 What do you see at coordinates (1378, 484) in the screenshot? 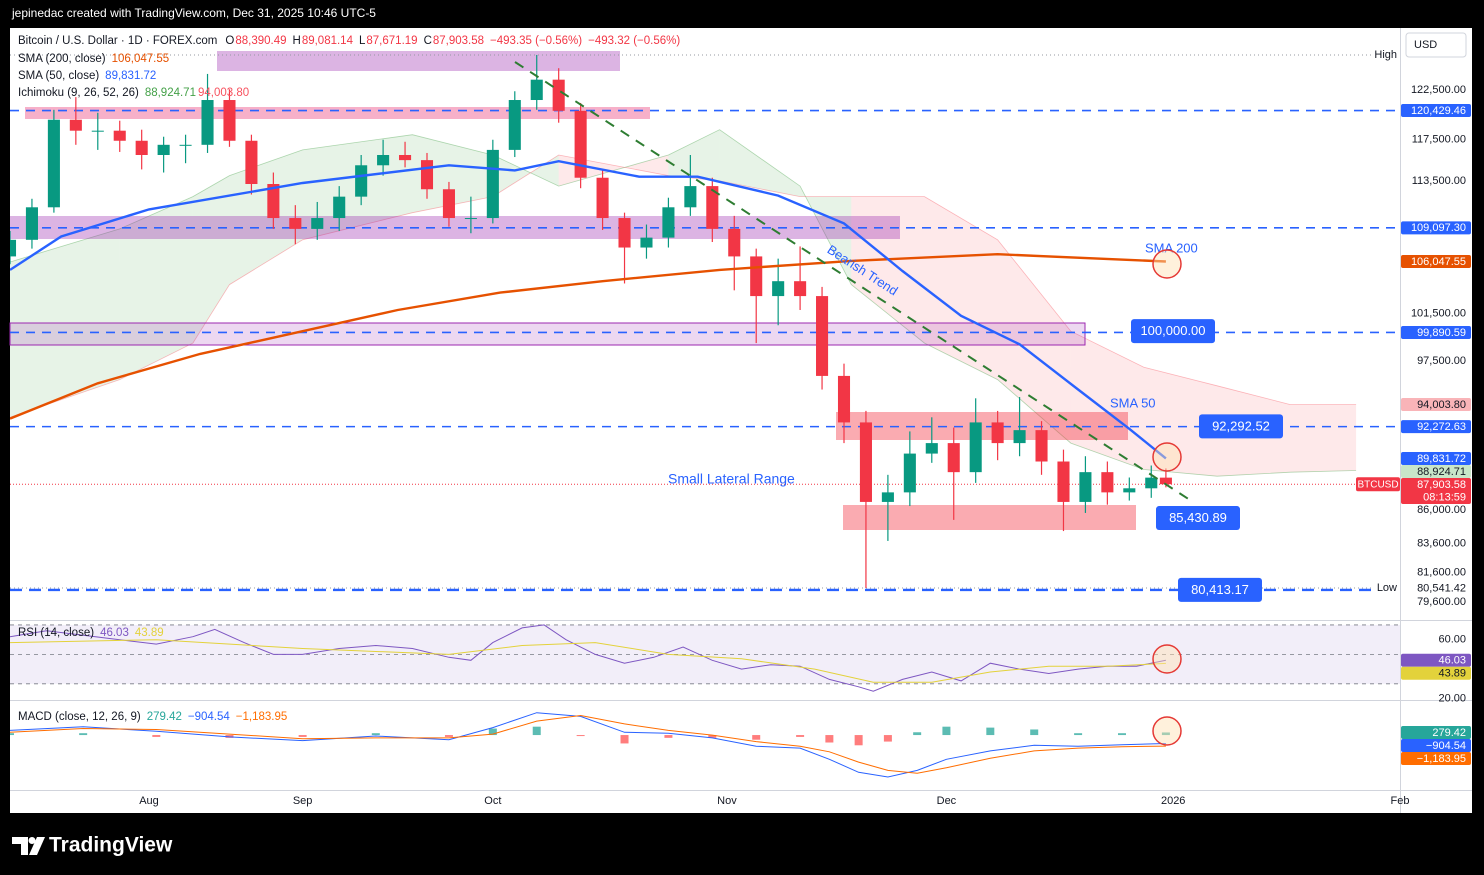
I see `symbol-tag` at bounding box center [1378, 484].